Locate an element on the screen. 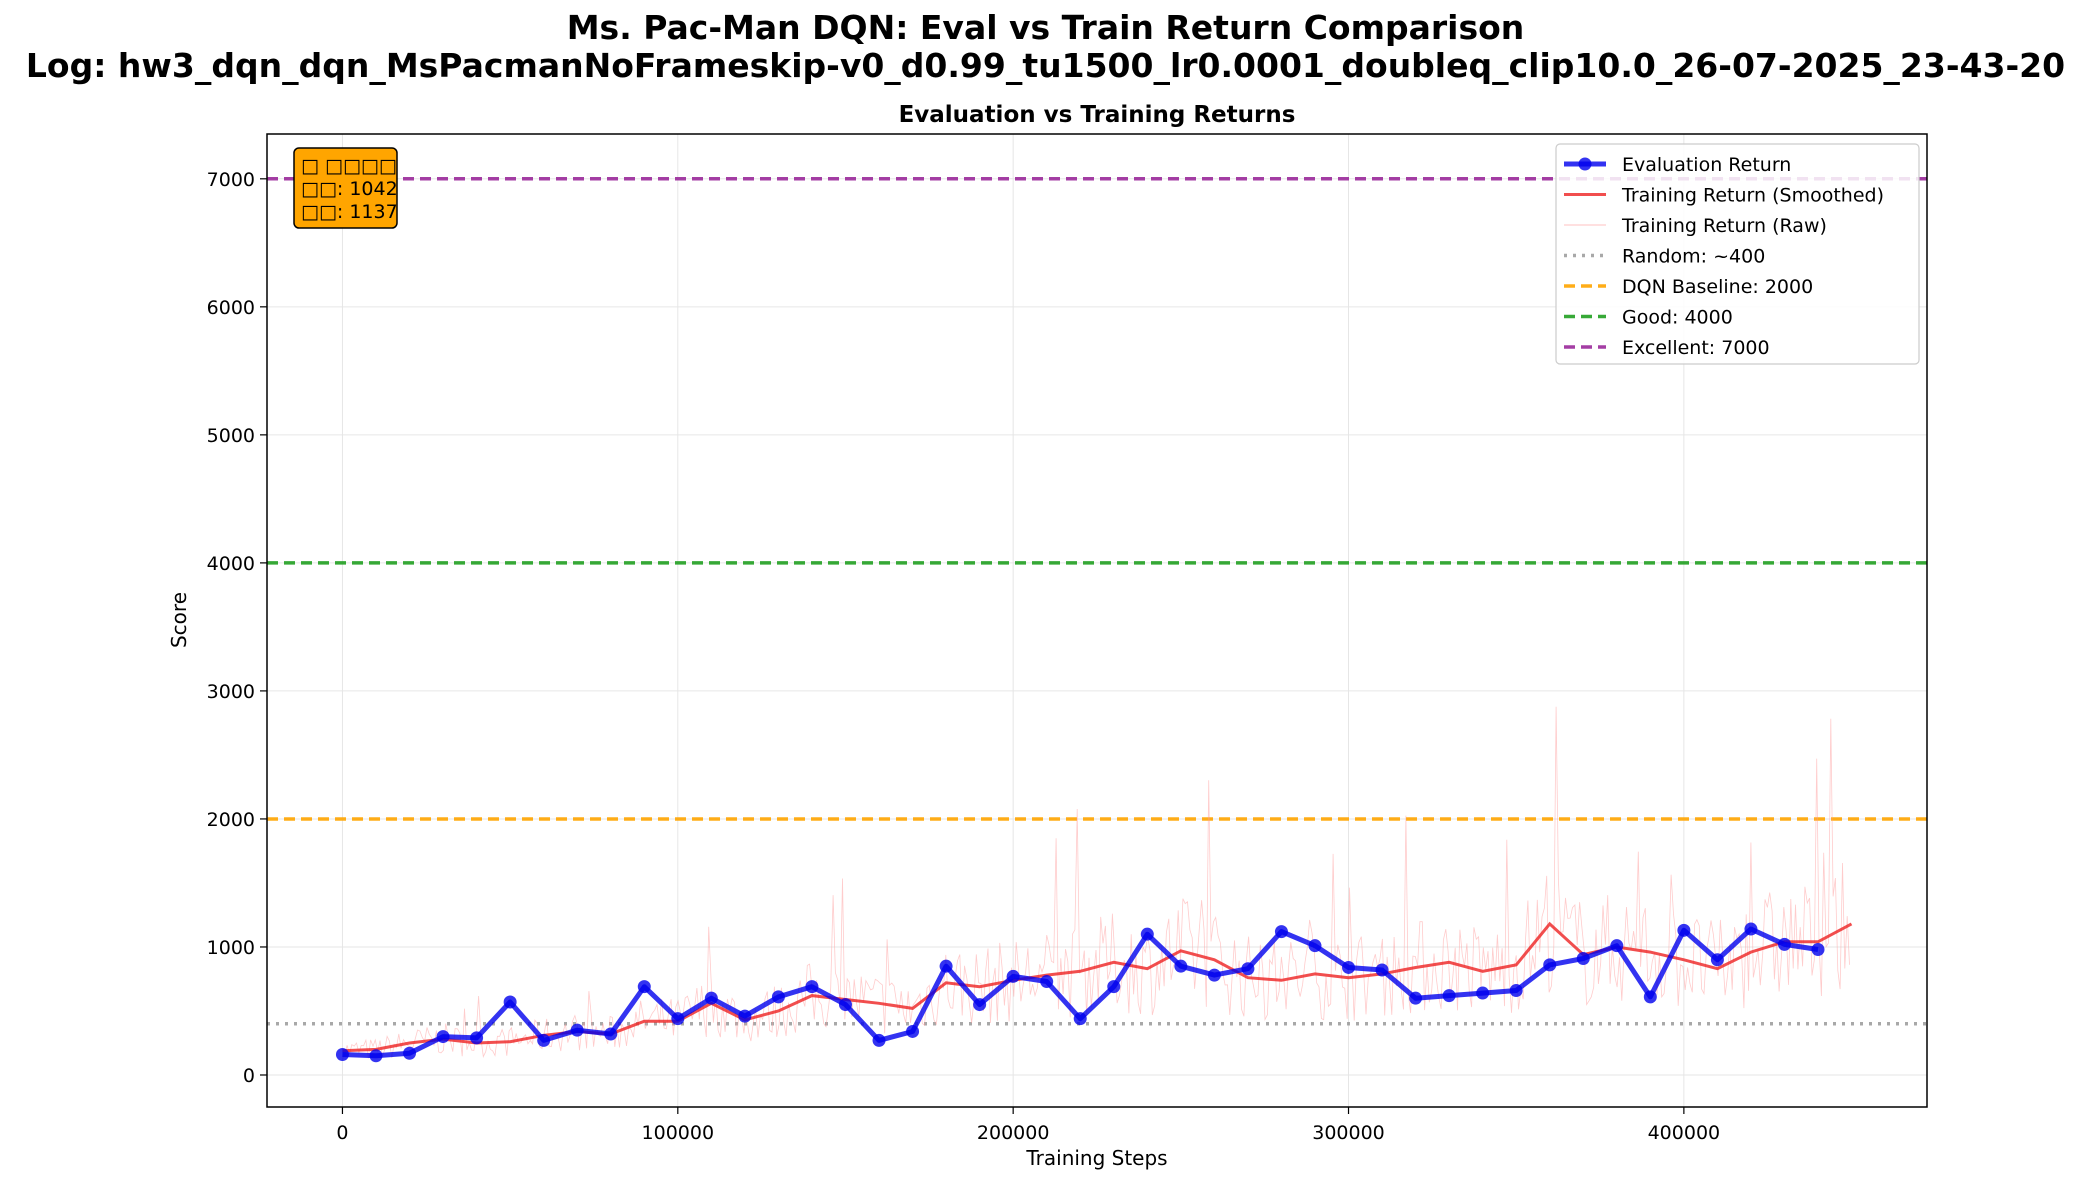 The width and height of the screenshot is (2091, 1181). y-tick-label: 2000 is located at coordinates (231, 820).